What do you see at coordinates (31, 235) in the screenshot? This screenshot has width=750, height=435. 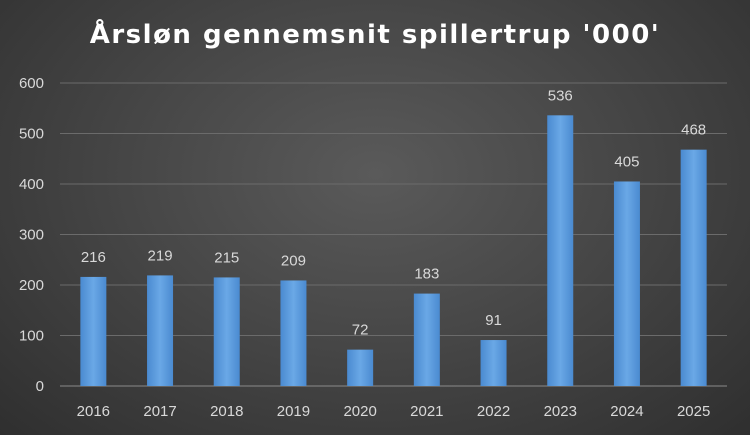 I see `y-tick-label: 300` at bounding box center [31, 235].